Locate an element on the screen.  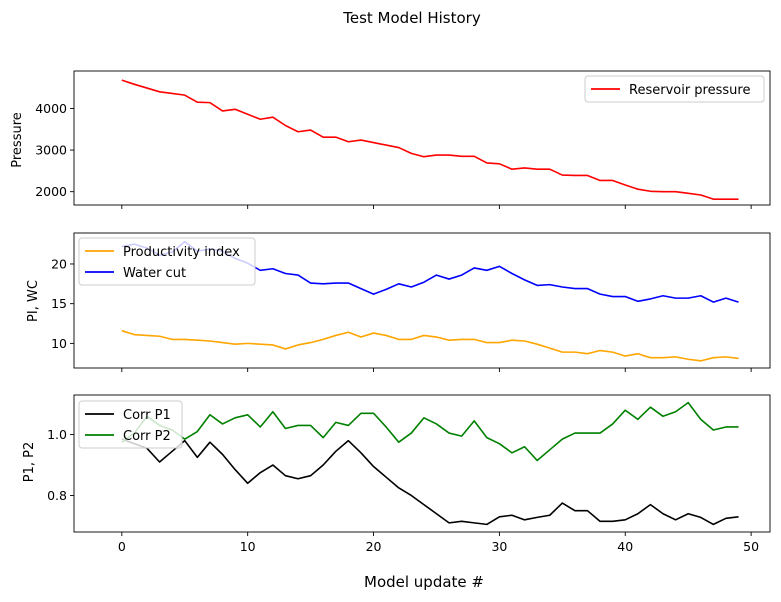
p1-p2-xtick-label: 30 is located at coordinates (499, 546).